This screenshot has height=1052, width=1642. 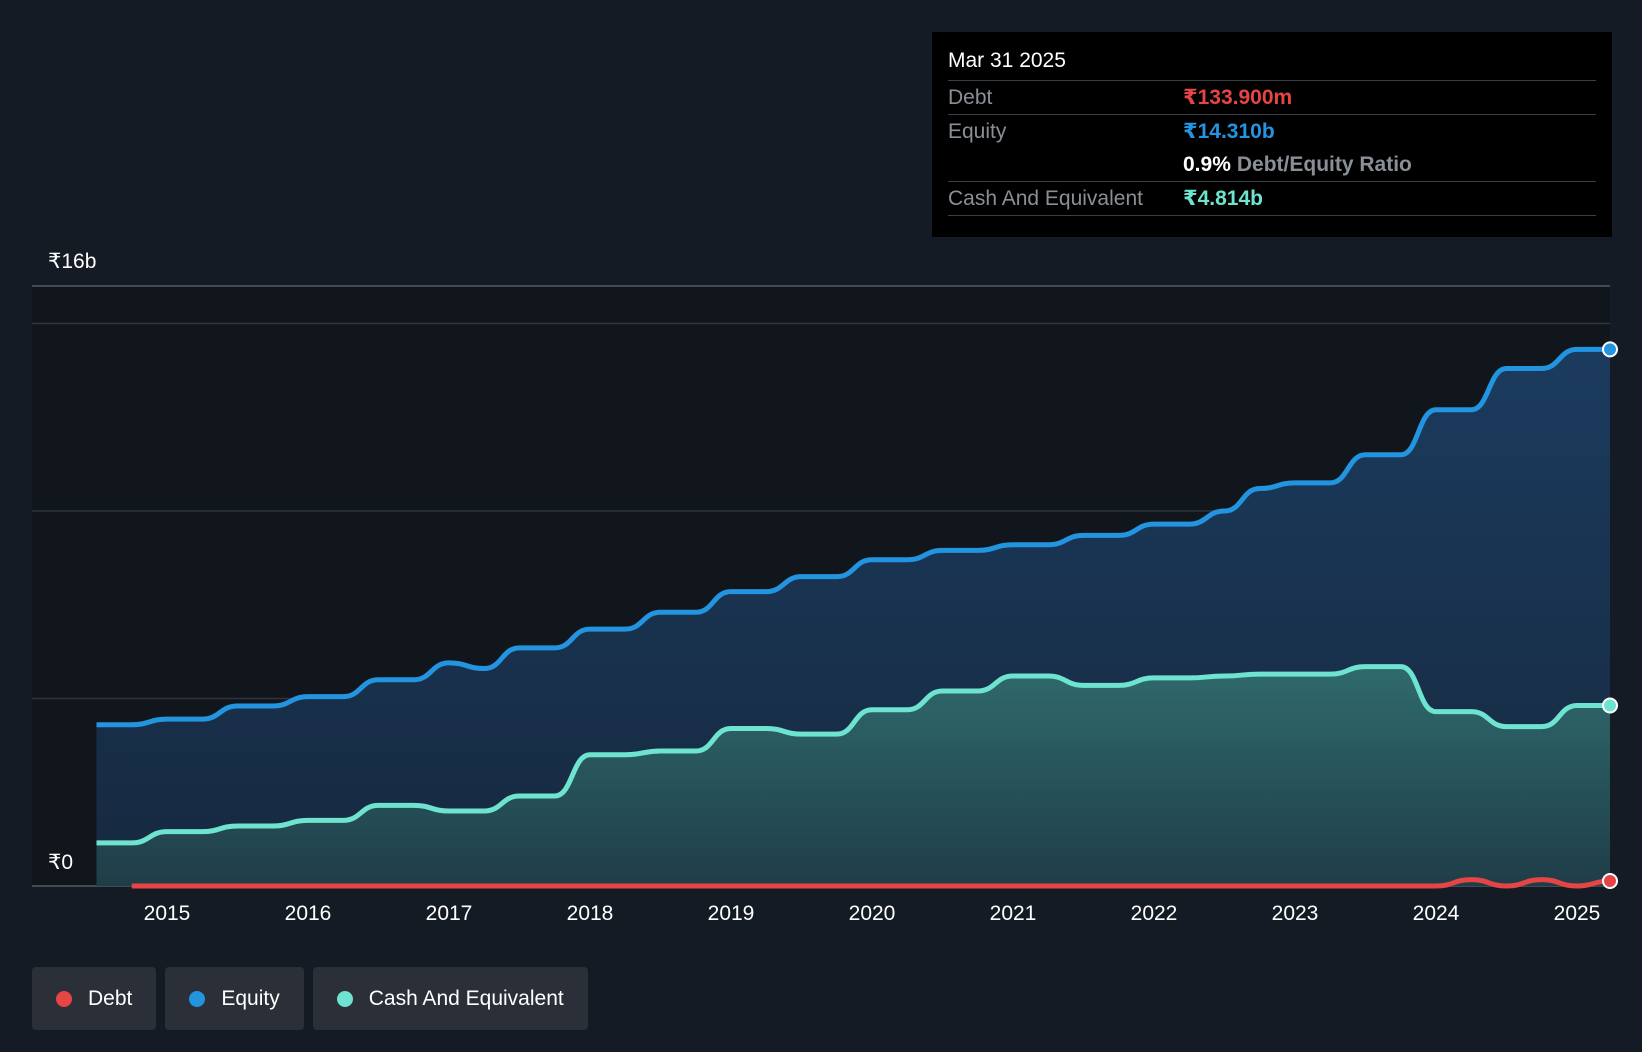 I want to click on x-tick-label: 2024, so click(x=1436, y=913).